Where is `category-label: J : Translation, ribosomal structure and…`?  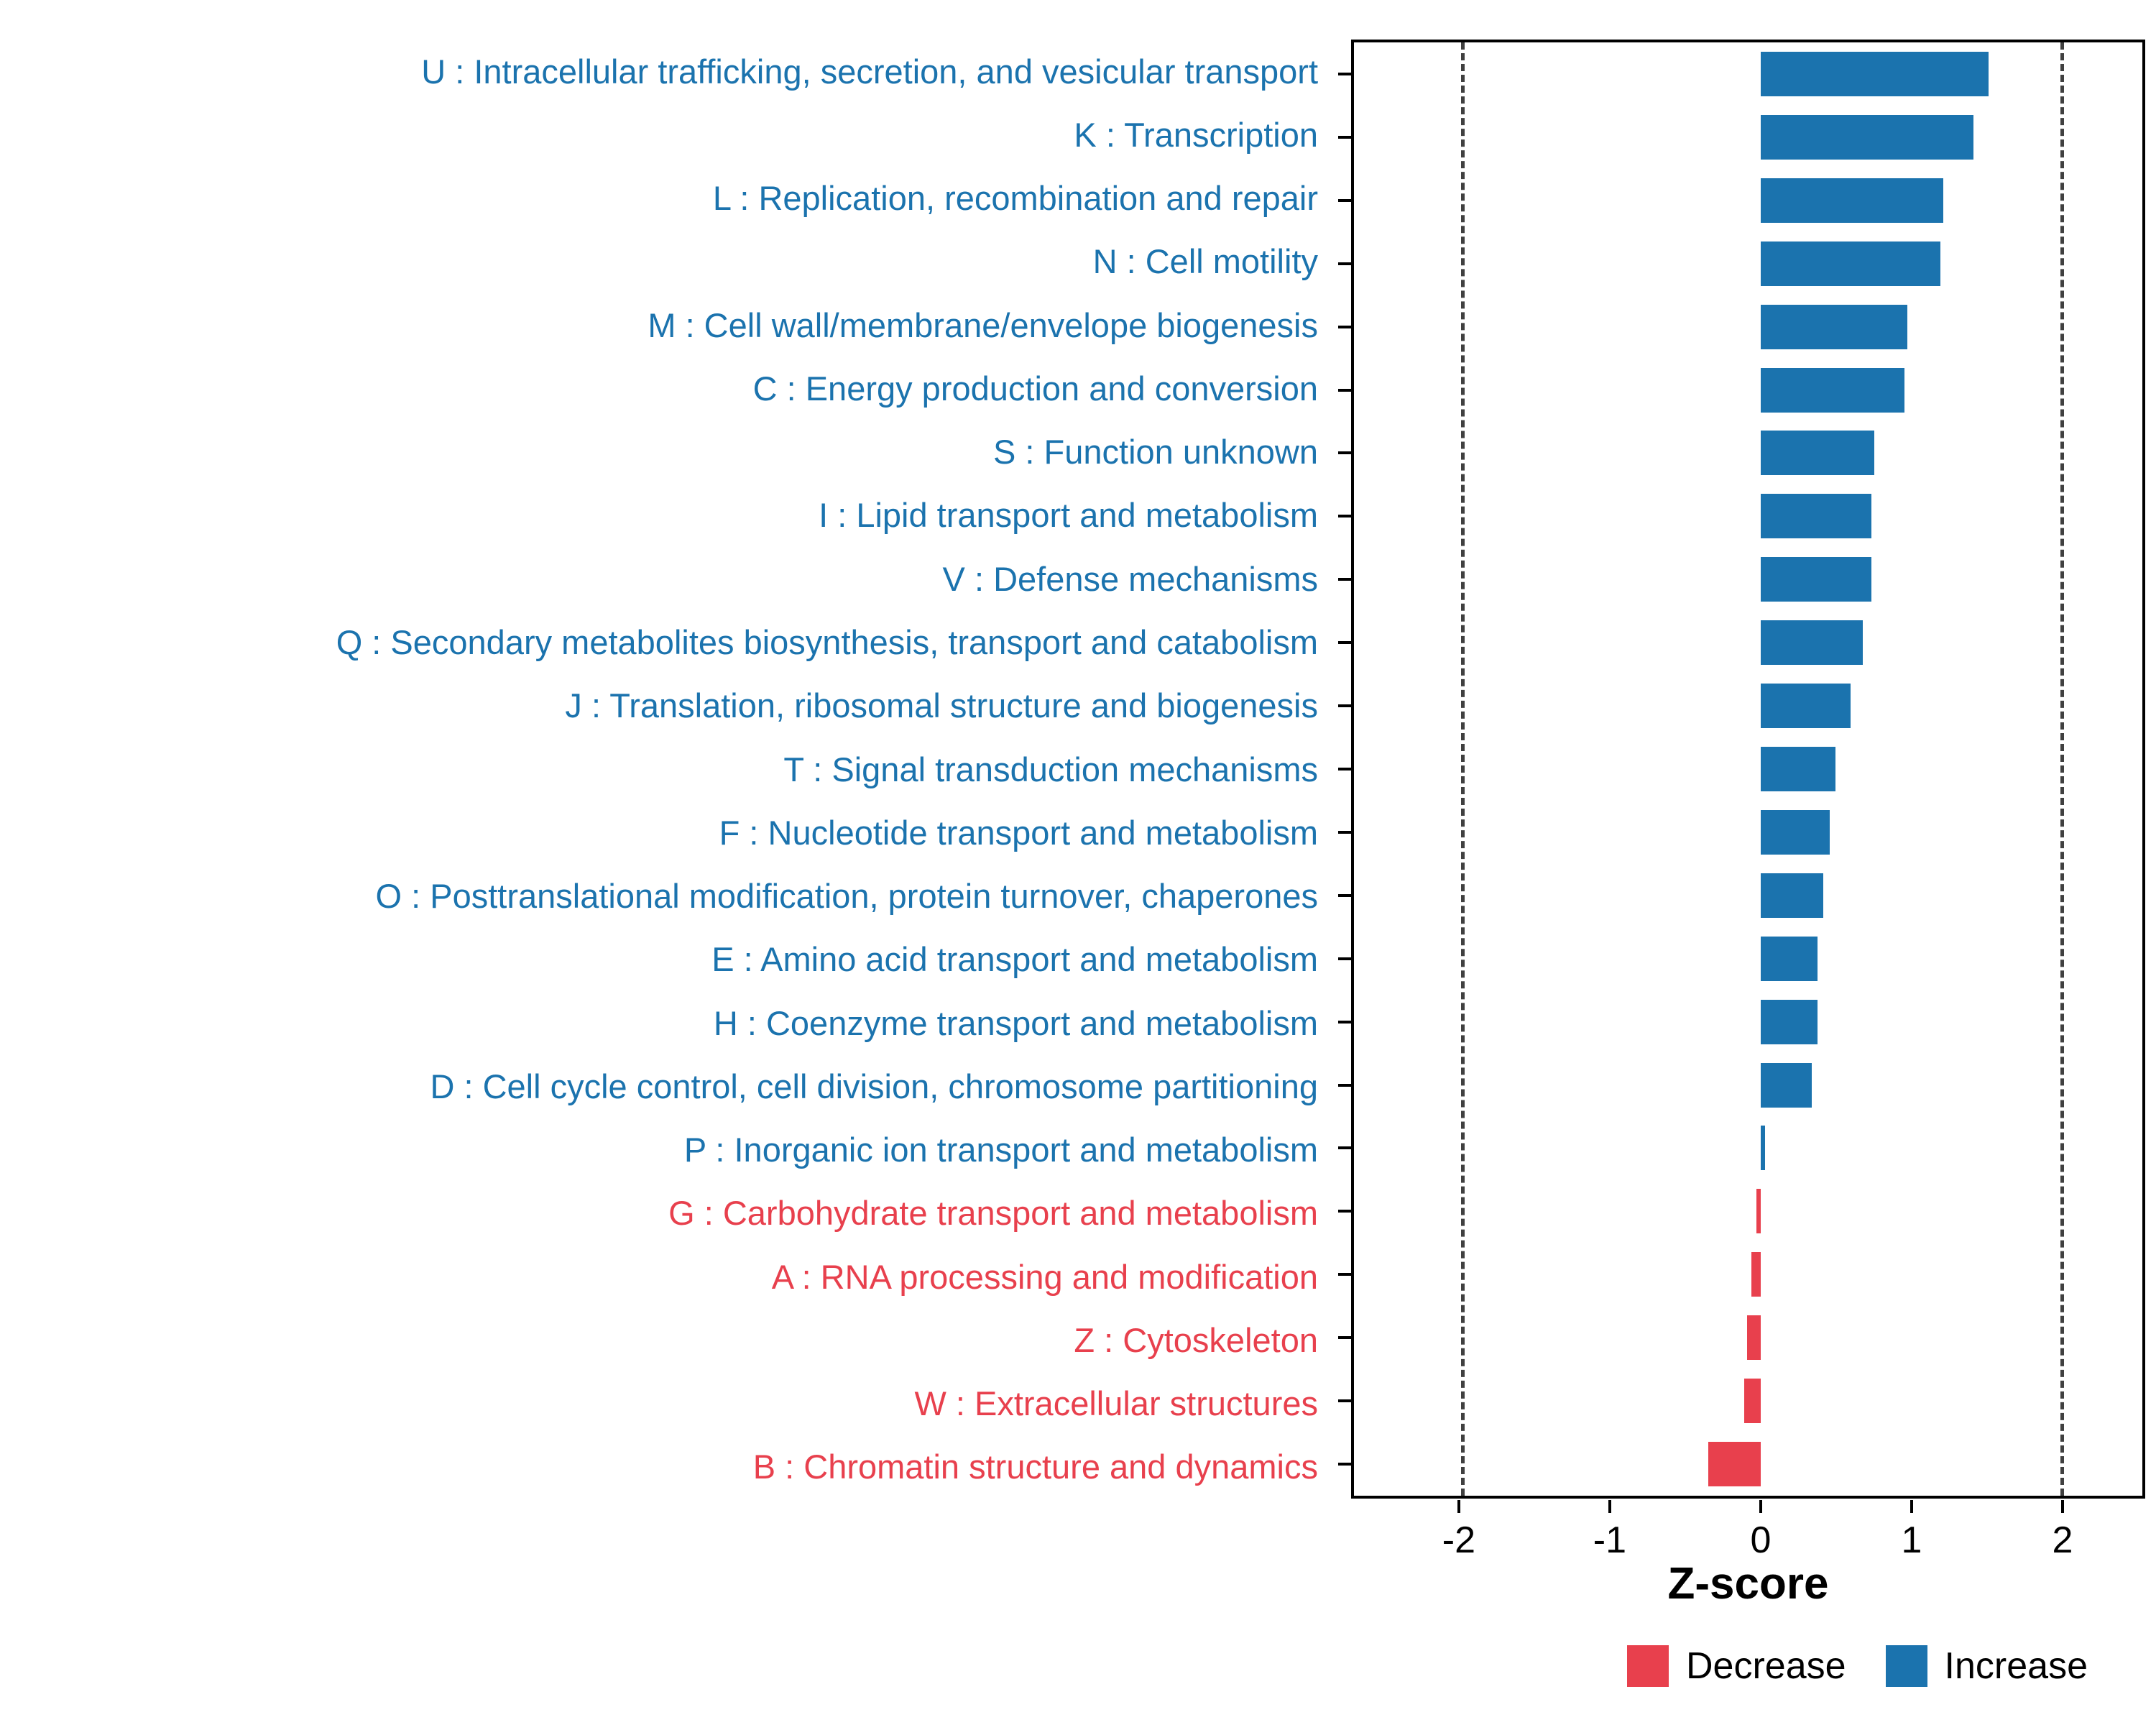
category-label: J : Translation, ribosomal structure and… is located at coordinates (941, 705).